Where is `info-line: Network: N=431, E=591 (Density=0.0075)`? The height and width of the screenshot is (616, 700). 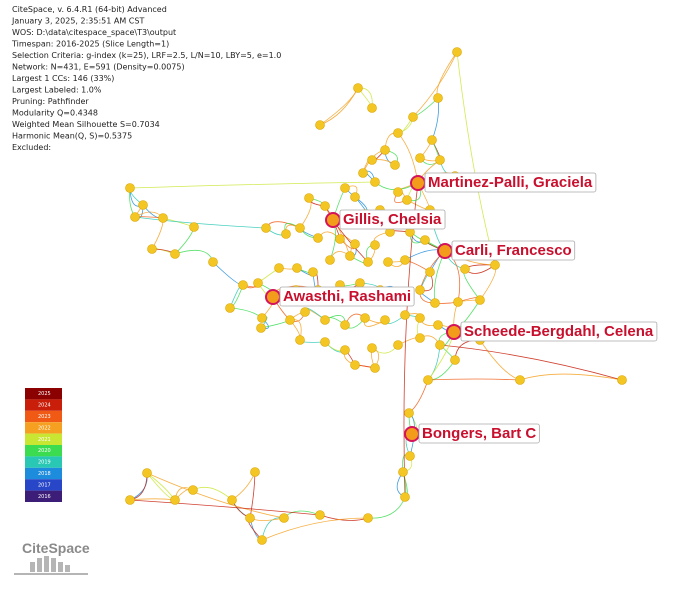 info-line: Network: N=431, E=591 (Density=0.0075) is located at coordinates (98, 67).